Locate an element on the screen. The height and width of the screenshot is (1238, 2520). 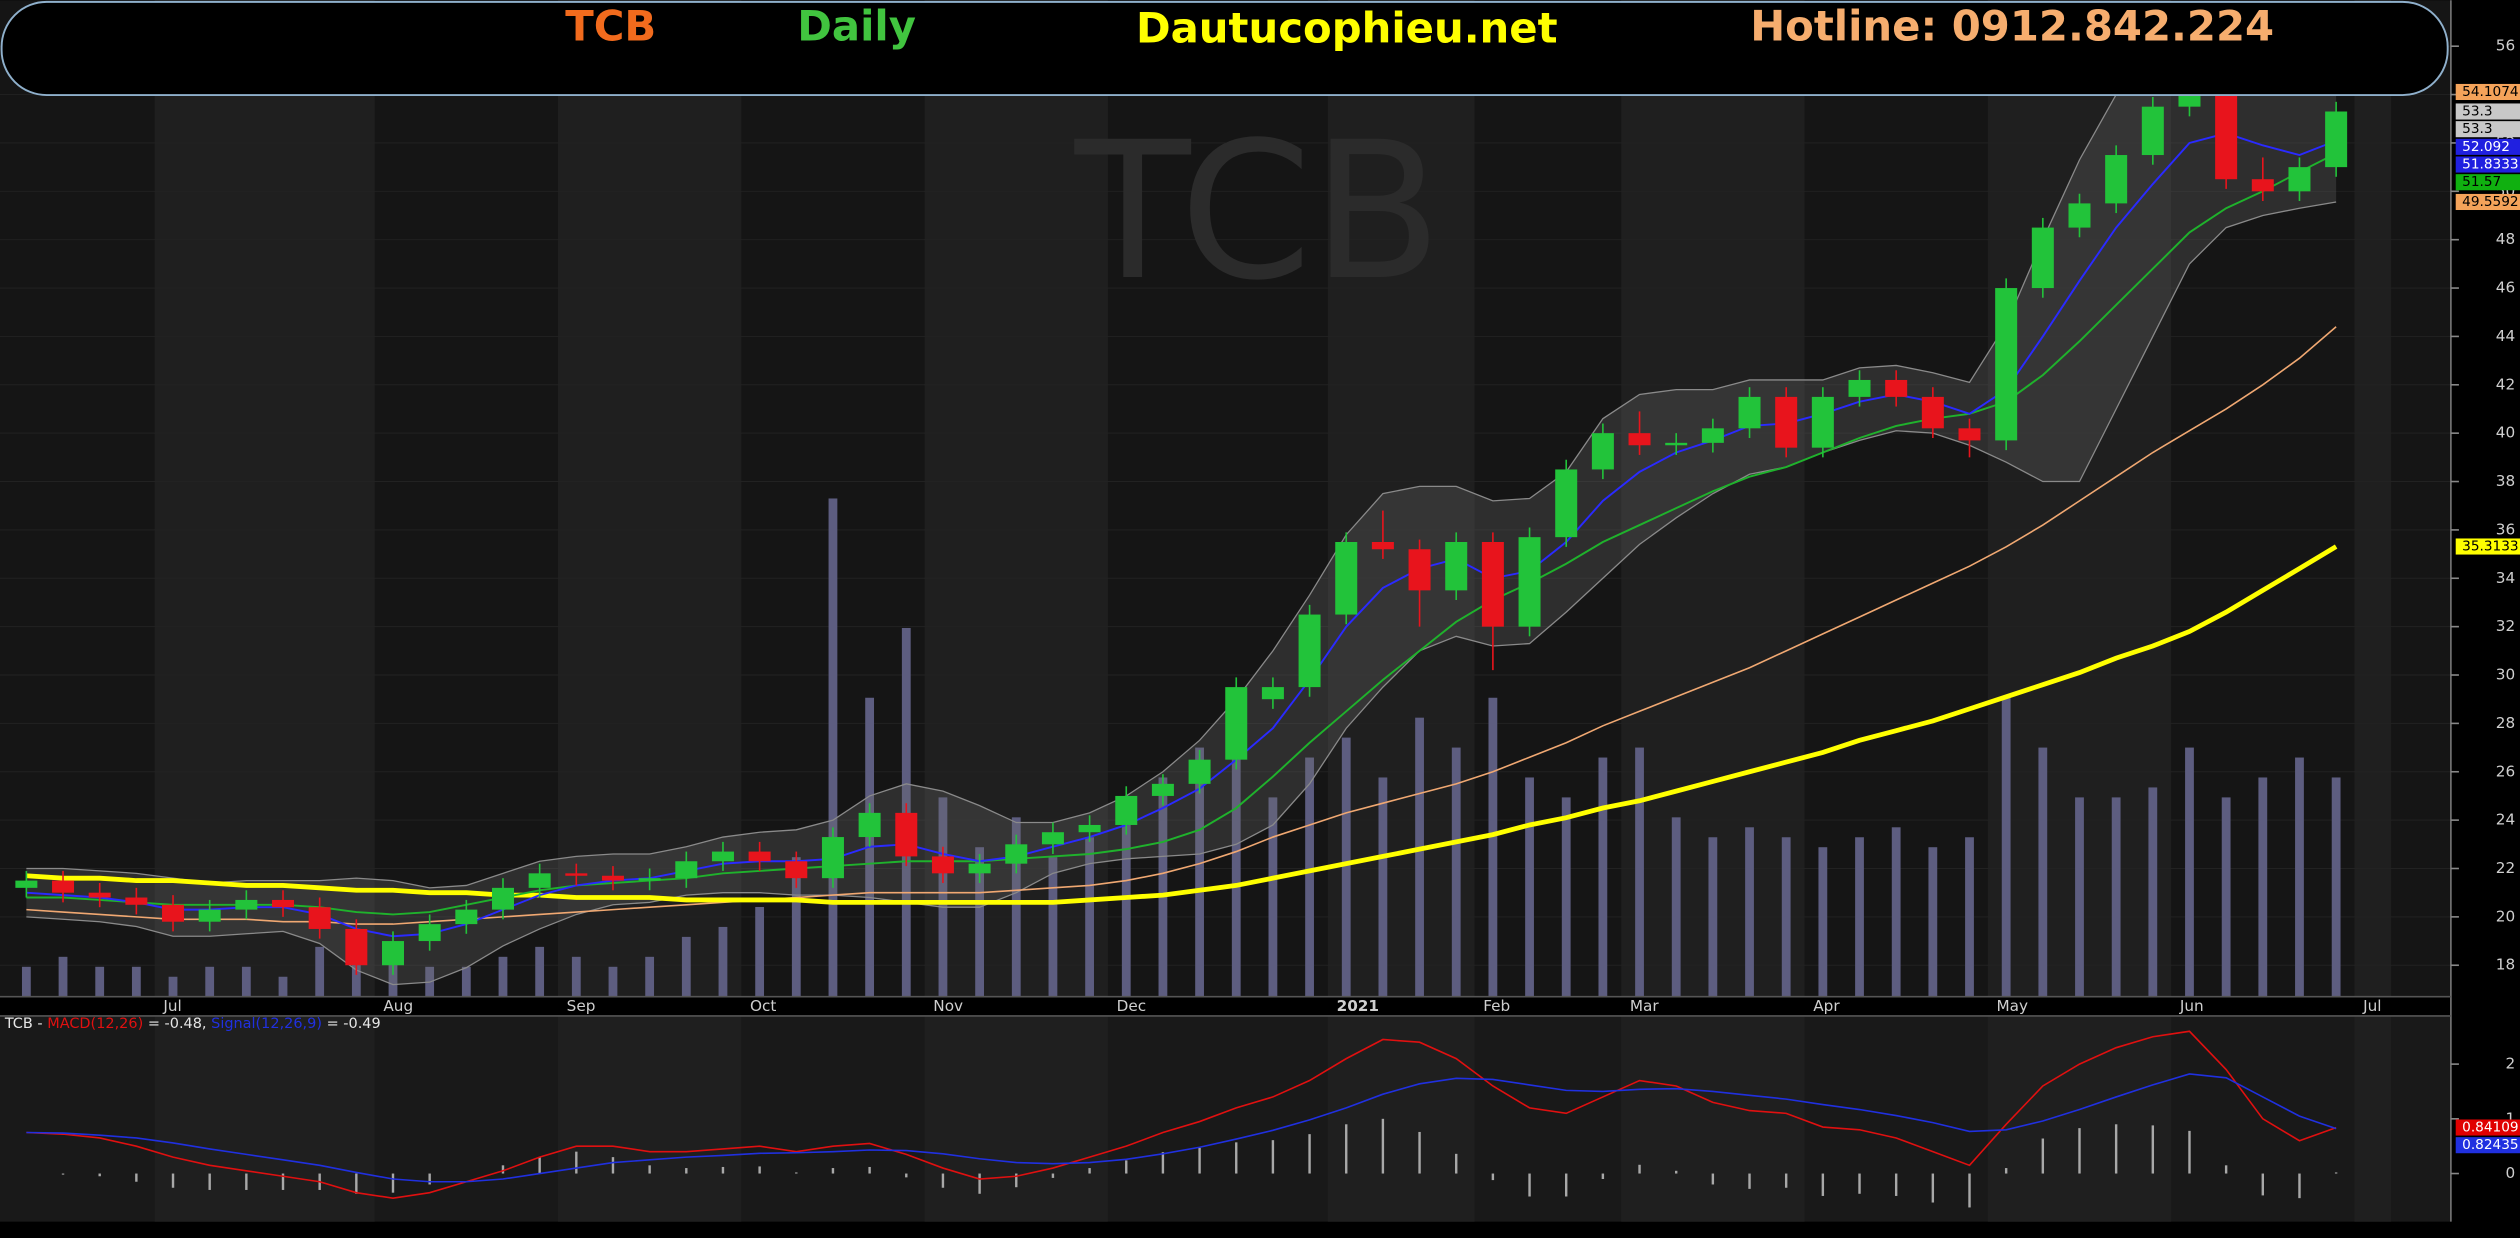
x-tick-label: Mar is located at coordinates (1645, 1006).